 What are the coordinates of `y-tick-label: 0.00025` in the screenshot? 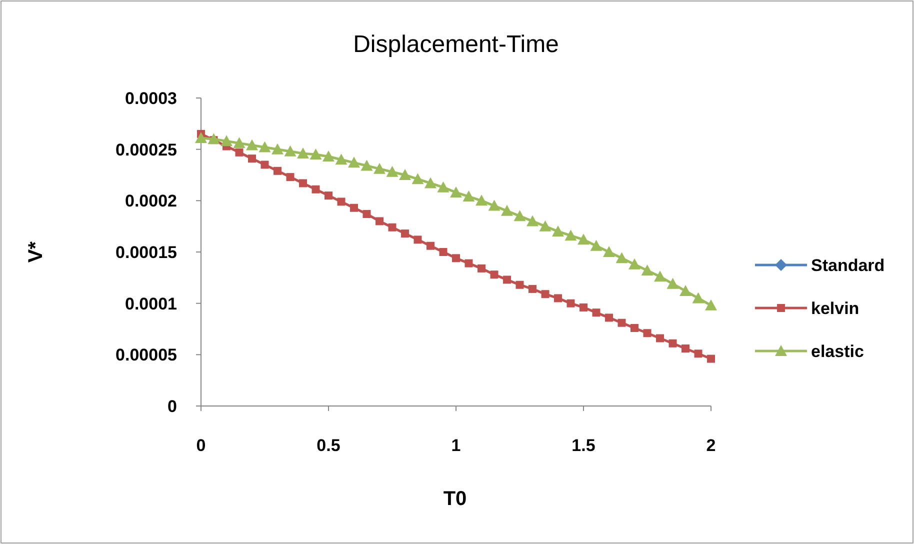 It's located at (146, 150).